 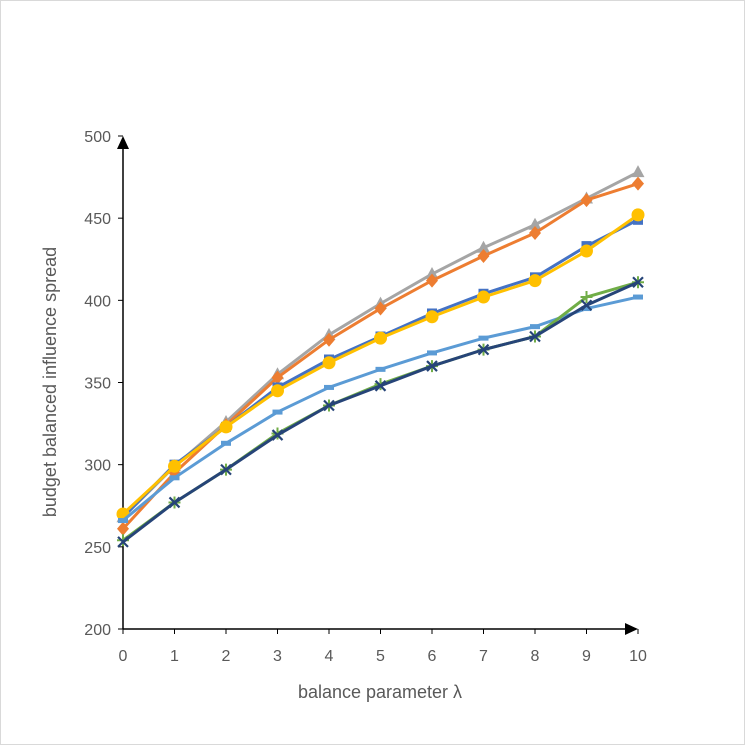 I want to click on x-axis-title: balance parameter λ, so click(x=380, y=692).